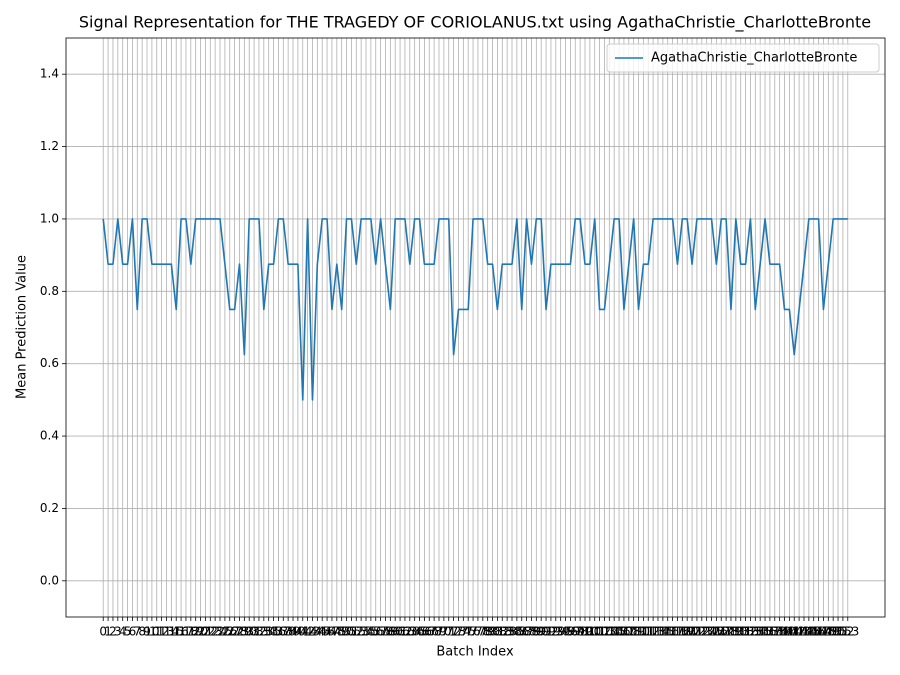  What do you see at coordinates (599, 632) in the screenshot?
I see `x-tick-label: 102` at bounding box center [599, 632].